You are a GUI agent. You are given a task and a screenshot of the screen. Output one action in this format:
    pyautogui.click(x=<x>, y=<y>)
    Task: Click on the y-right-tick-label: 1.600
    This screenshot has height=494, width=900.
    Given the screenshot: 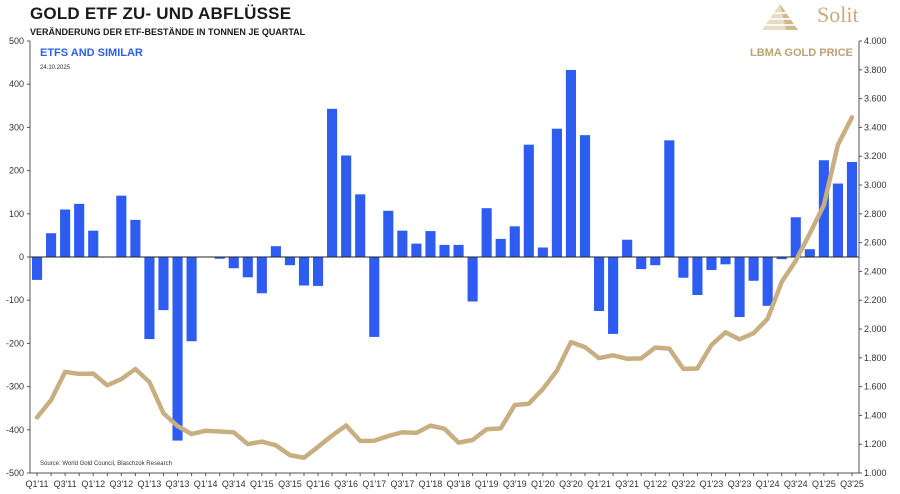 What is the action you would take?
    pyautogui.click(x=875, y=387)
    